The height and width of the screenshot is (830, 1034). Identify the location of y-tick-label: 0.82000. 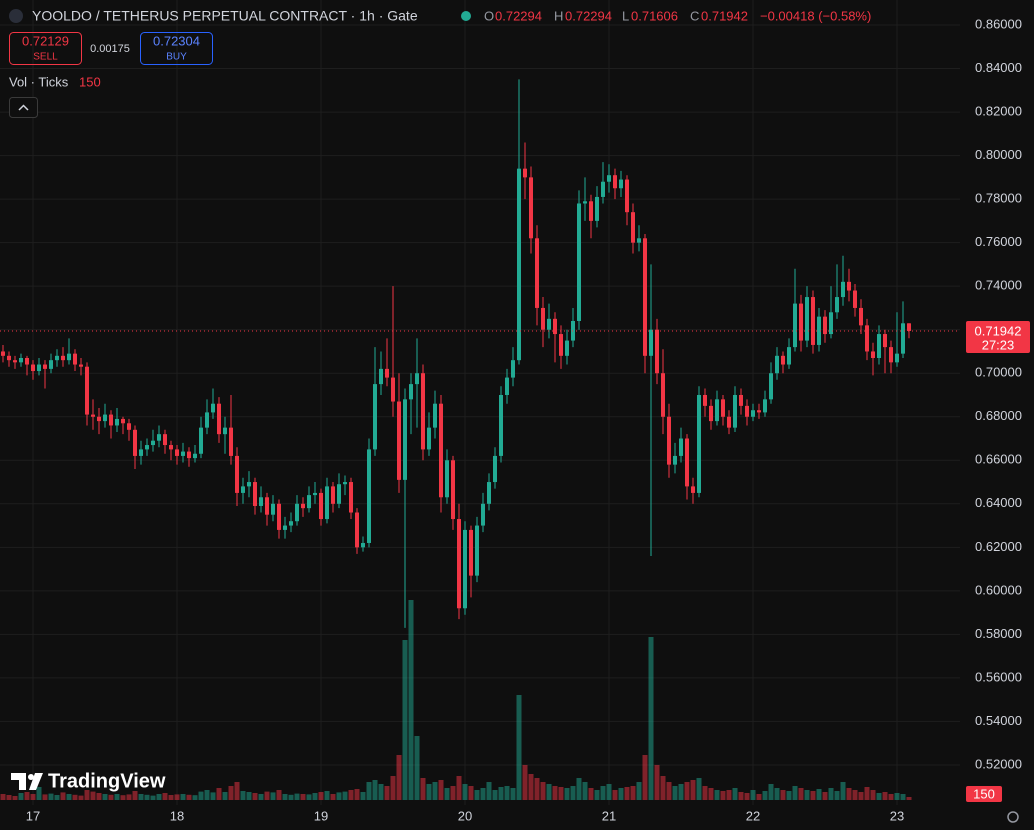
(998, 111).